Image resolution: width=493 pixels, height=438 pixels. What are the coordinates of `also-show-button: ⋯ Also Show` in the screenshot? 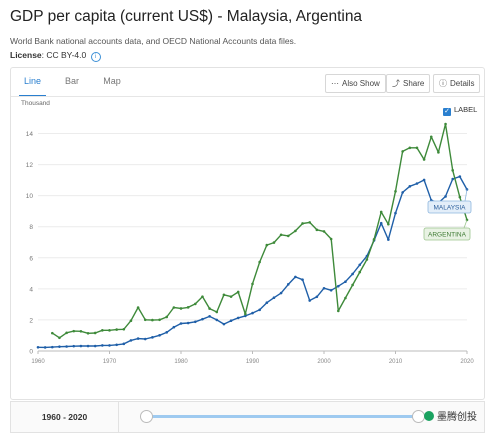 It's located at (355, 83).